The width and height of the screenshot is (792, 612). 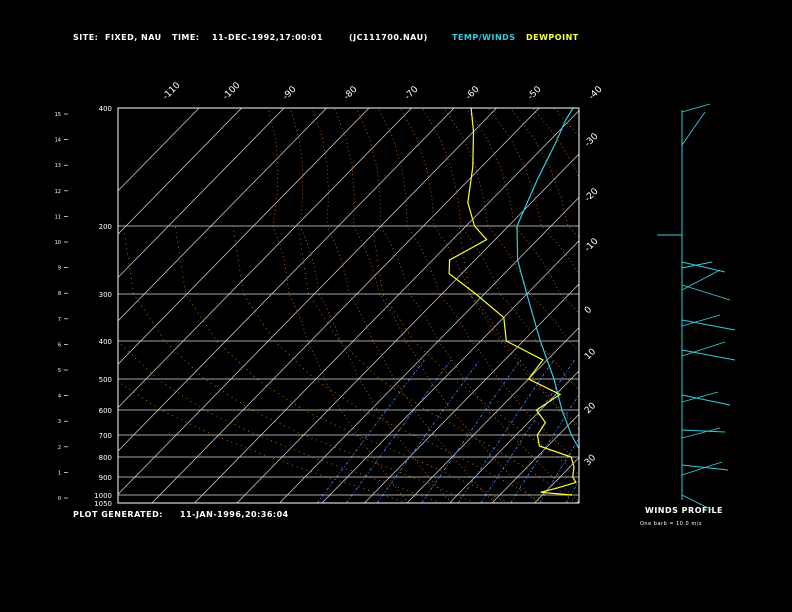 I want to click on dewpoint-profile, so click(x=512, y=302).